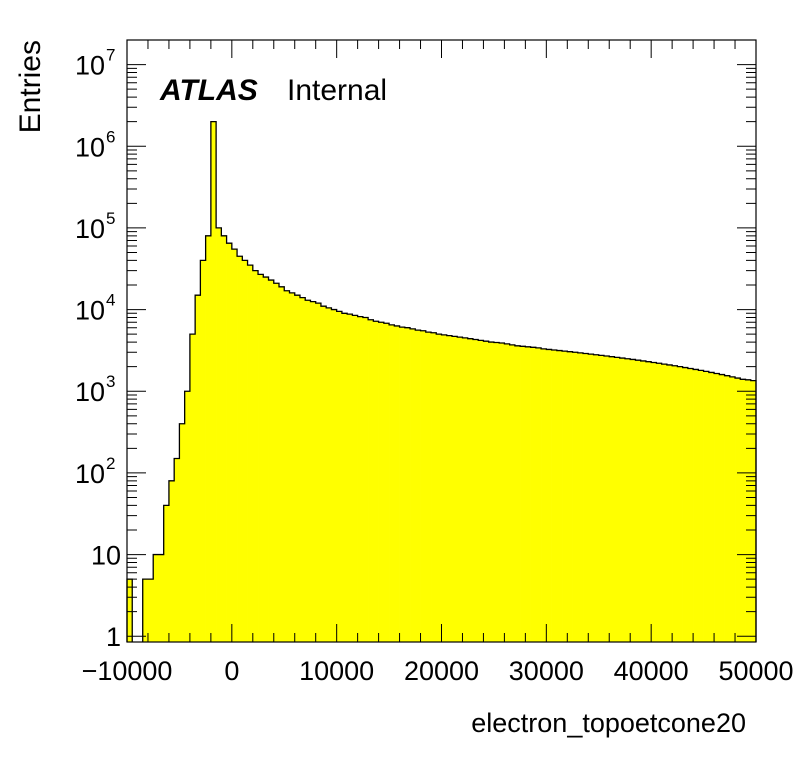  Describe the element at coordinates (755, 671) in the screenshot. I see `x-tick-label: 50000` at that location.